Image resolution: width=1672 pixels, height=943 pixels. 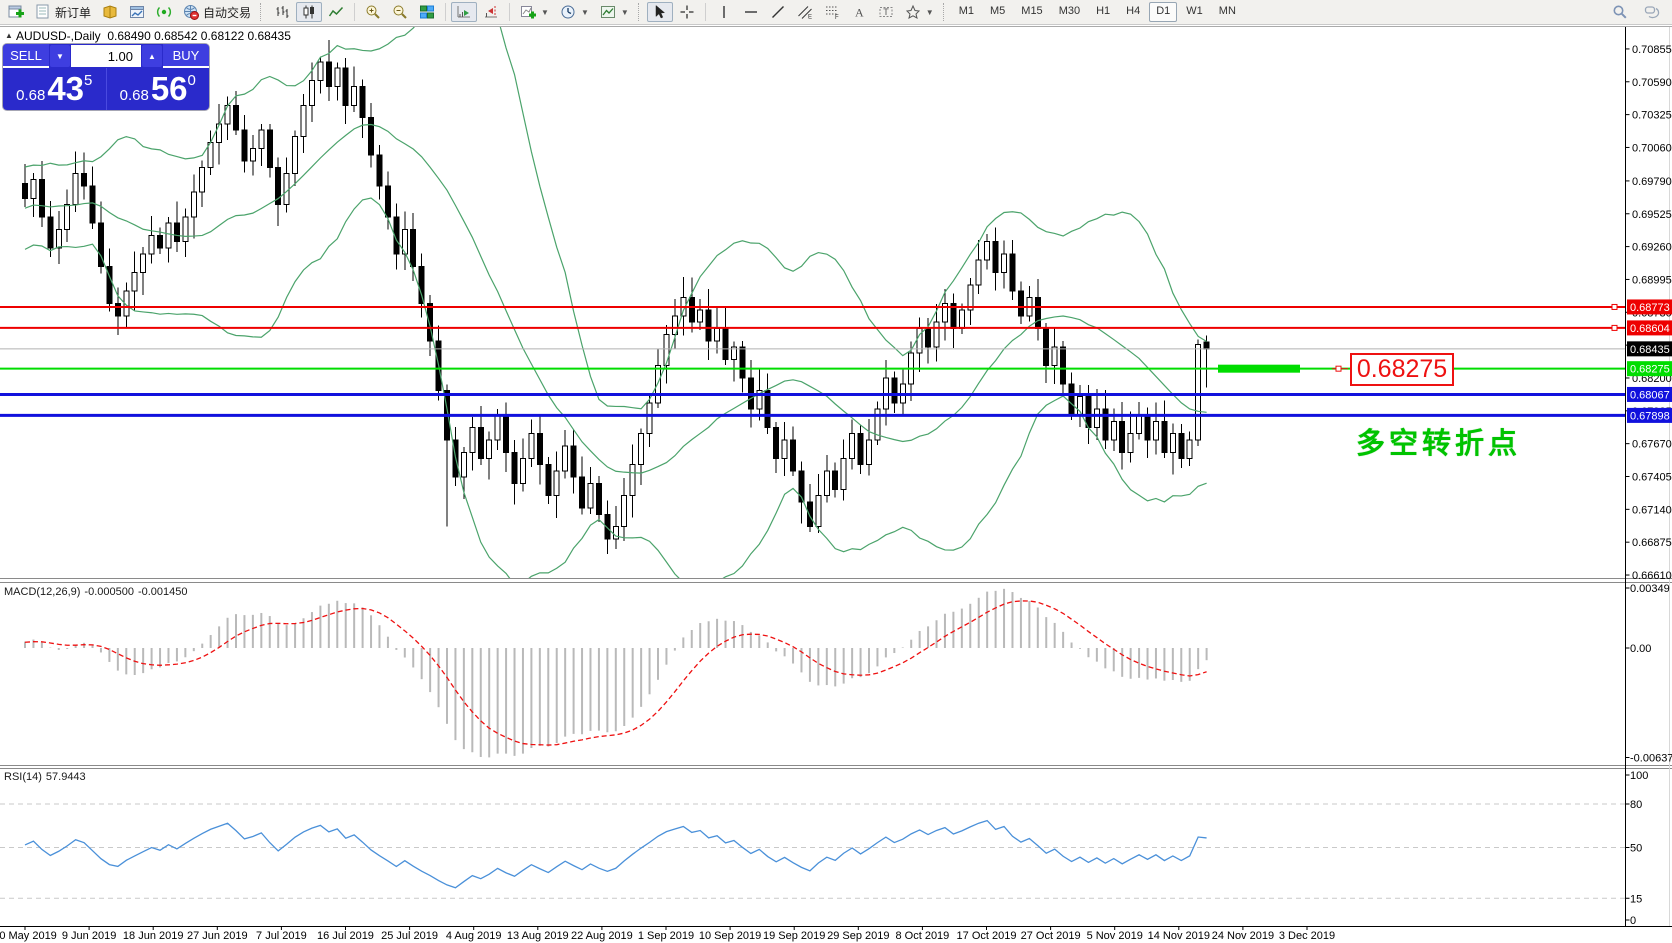 What do you see at coordinates (1163, 12) in the screenshot?
I see `timeframe-D1: D1` at bounding box center [1163, 12].